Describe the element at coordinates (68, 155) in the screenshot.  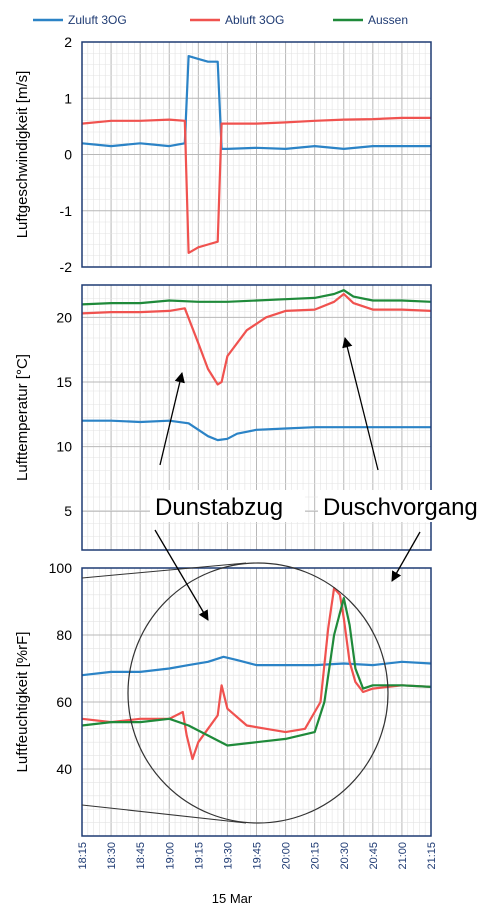
I see `y-tick-label: 0` at that location.